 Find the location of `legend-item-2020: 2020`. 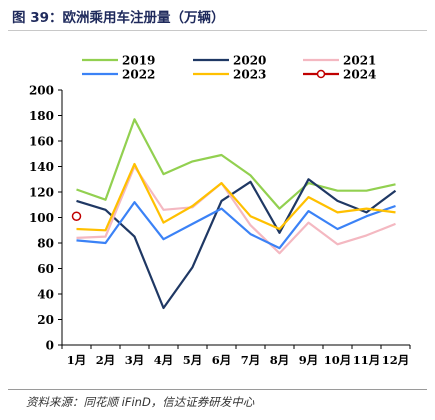

legend-item-2020: 2020 is located at coordinates (229, 61).